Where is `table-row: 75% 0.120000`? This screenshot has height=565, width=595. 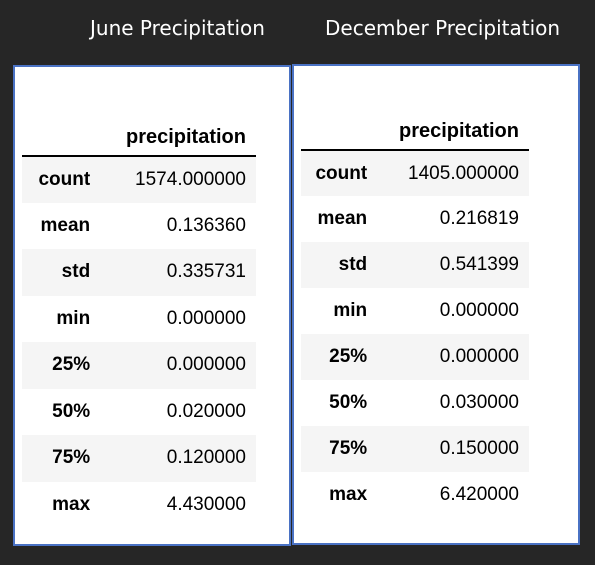 table-row: 75% 0.120000 is located at coordinates (139, 458).